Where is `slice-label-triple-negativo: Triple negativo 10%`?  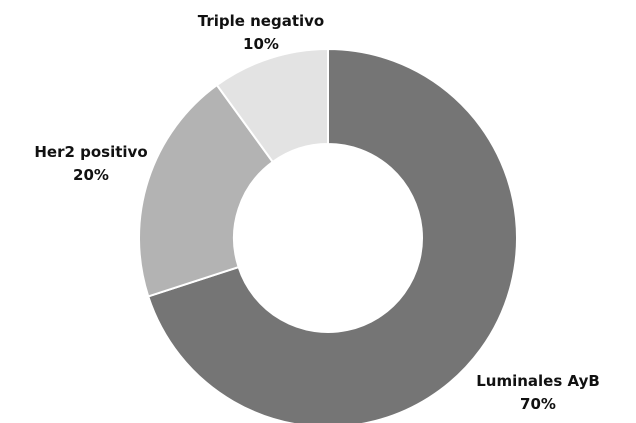 slice-label-triple-negativo: Triple negativo 10% is located at coordinates (261, 33).